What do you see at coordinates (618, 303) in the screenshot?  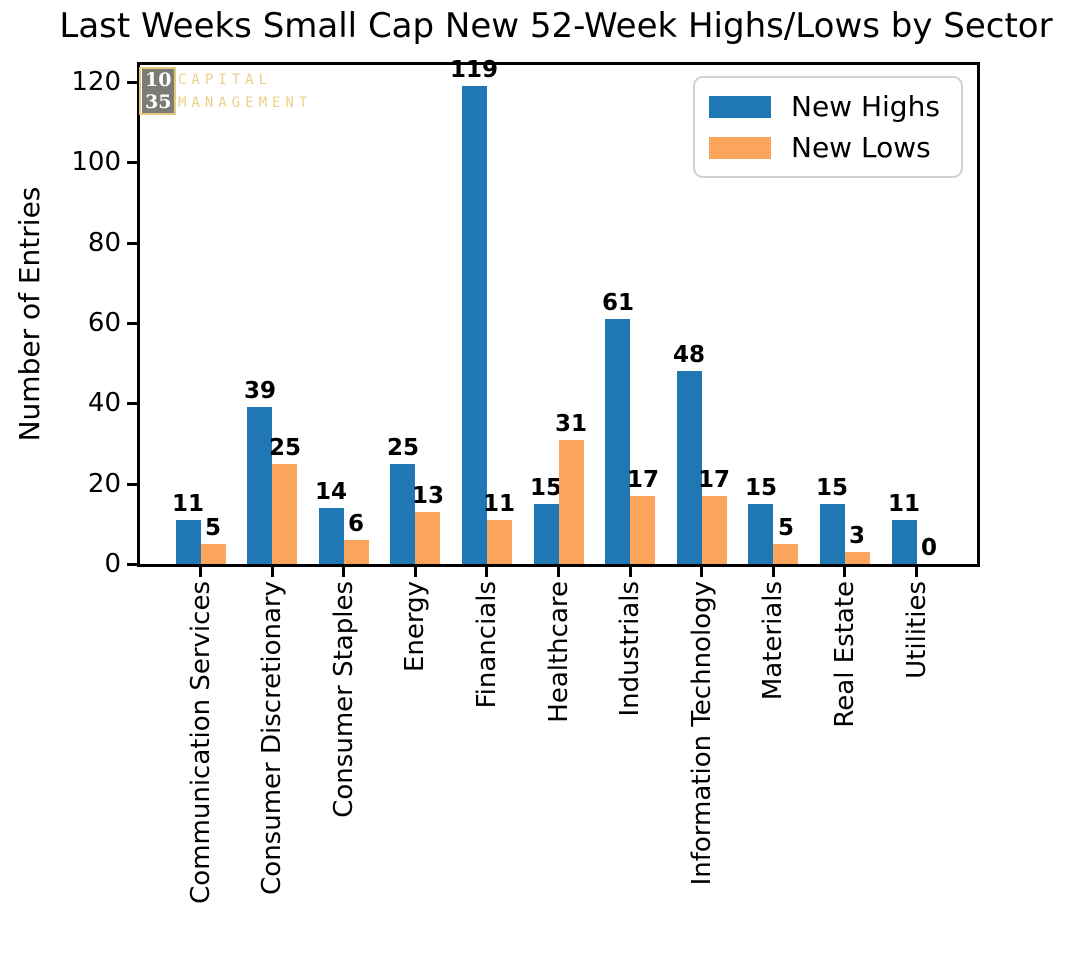 I see `bar-value-label: 61` at bounding box center [618, 303].